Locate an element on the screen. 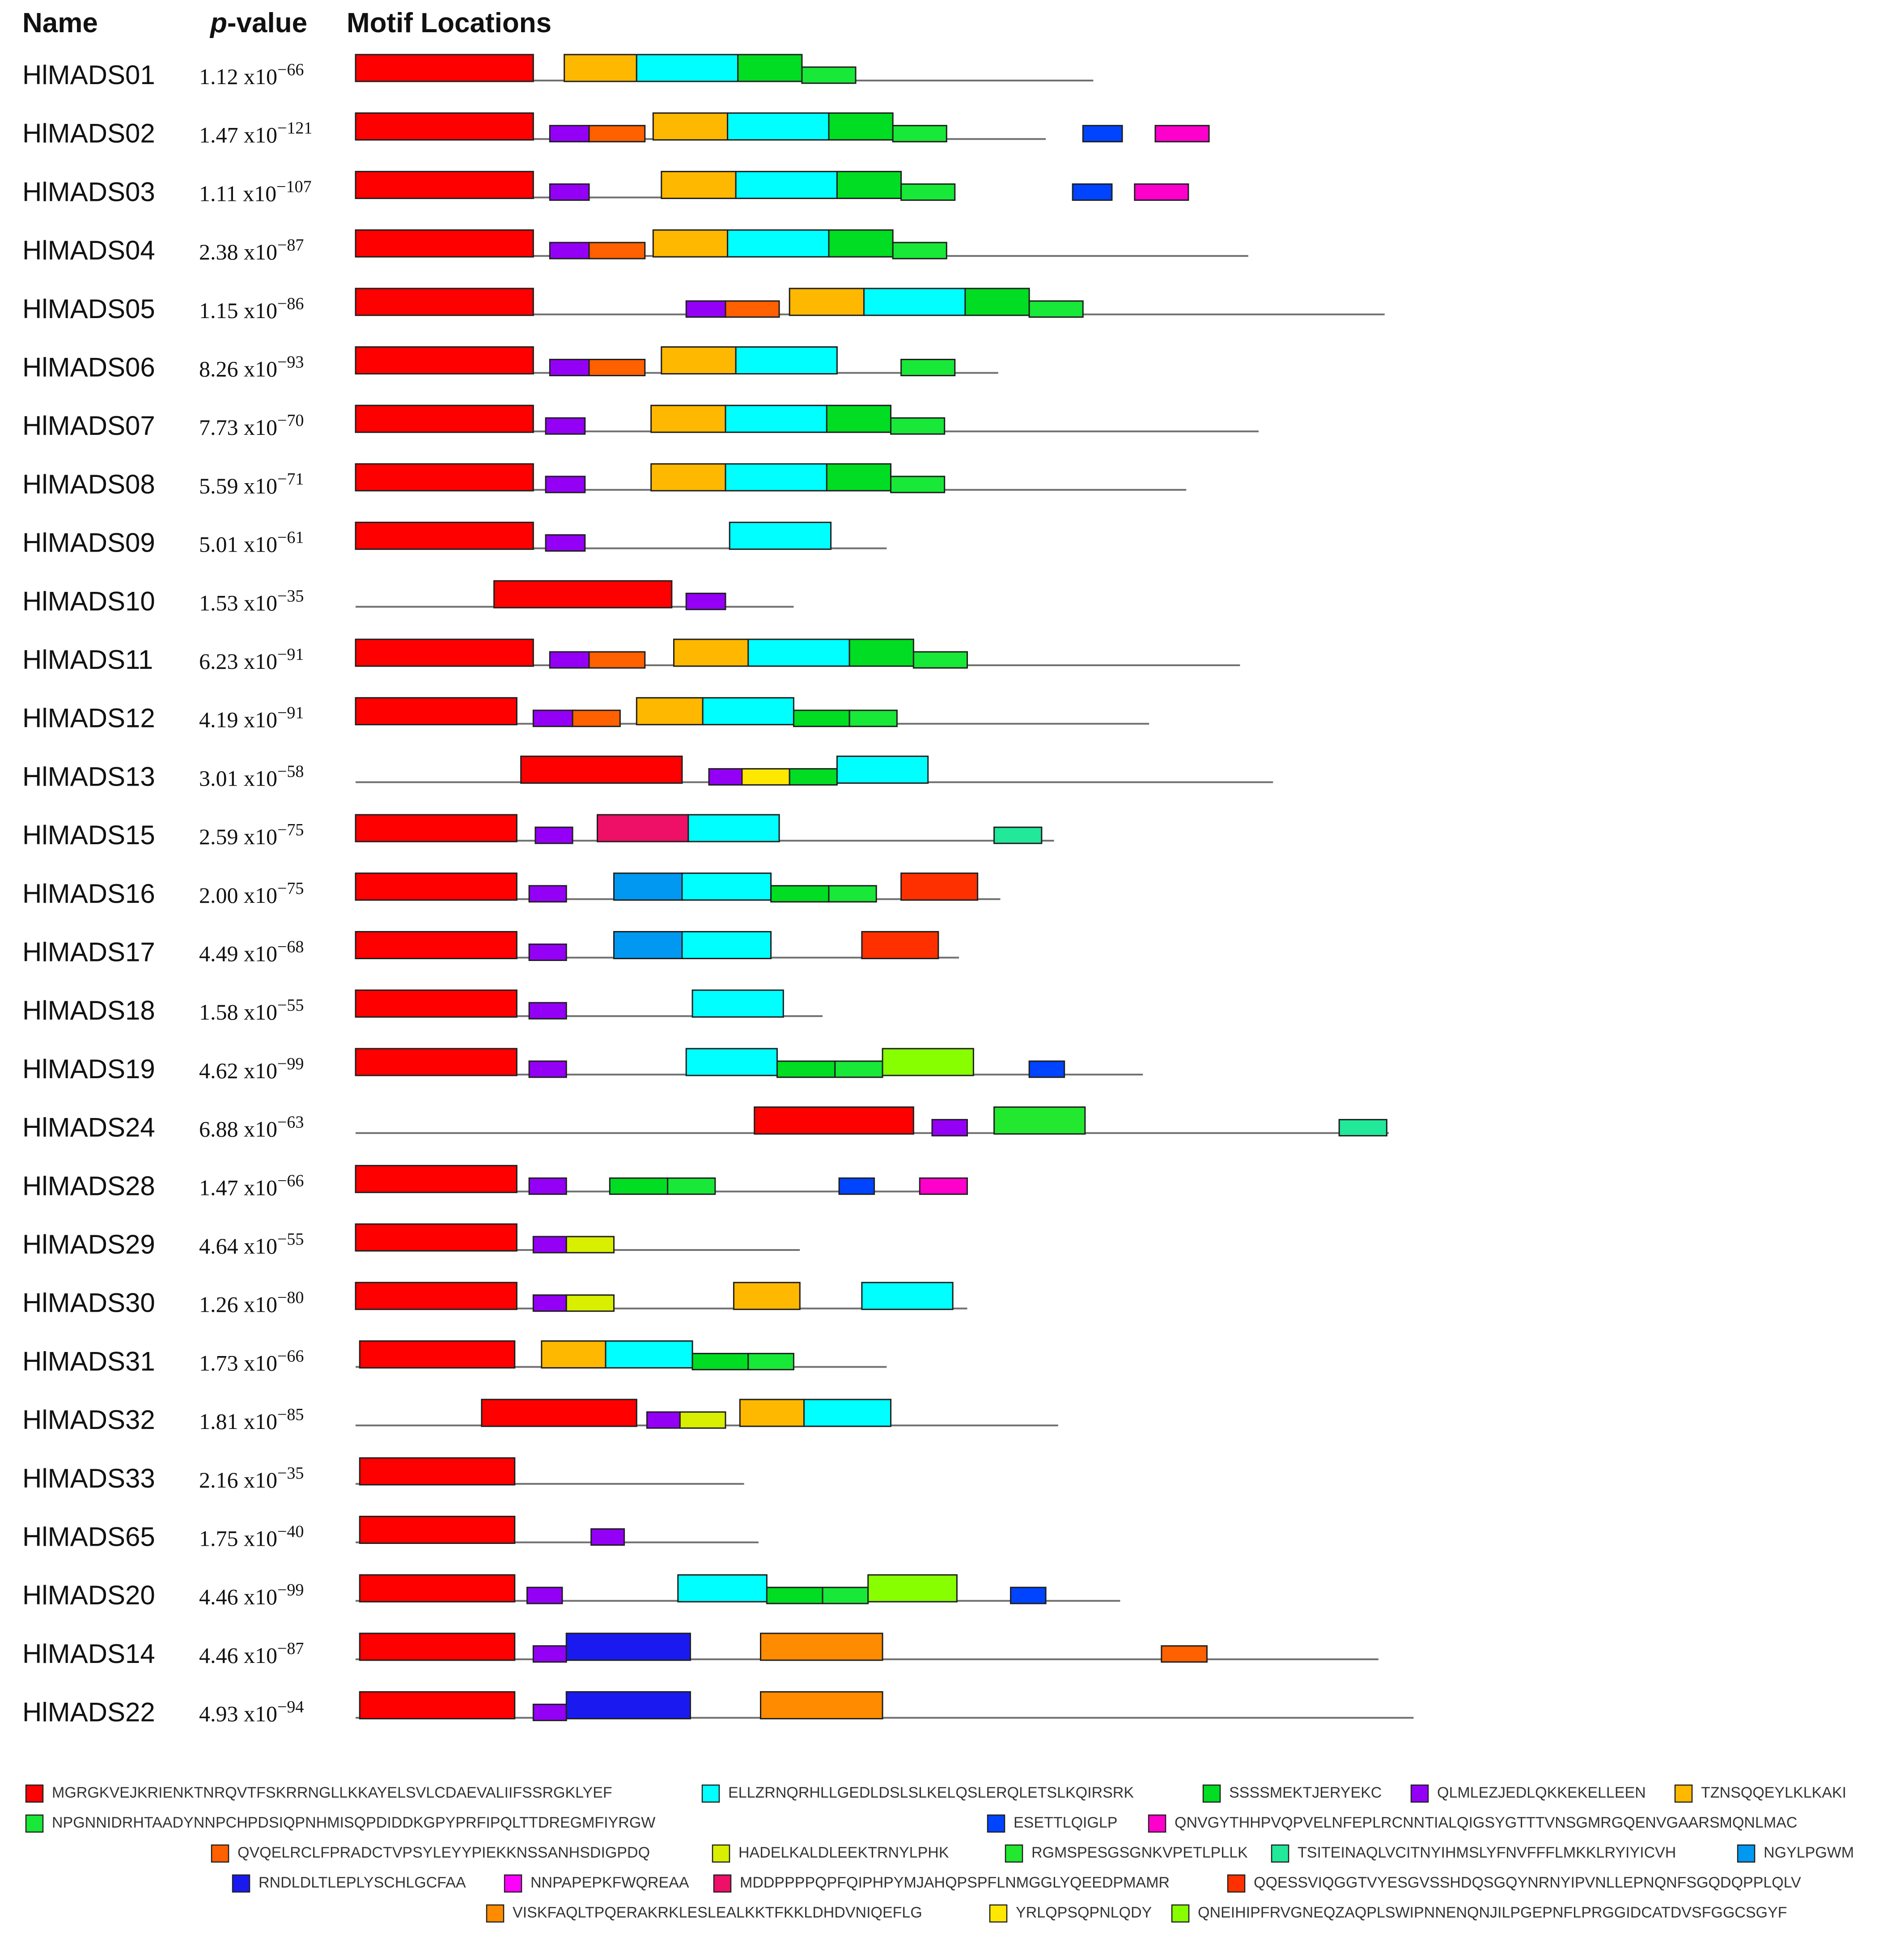 The image size is (1896, 1960). p-value: 6.23 x10⁻⁹¹ is located at coordinates (251, 659).